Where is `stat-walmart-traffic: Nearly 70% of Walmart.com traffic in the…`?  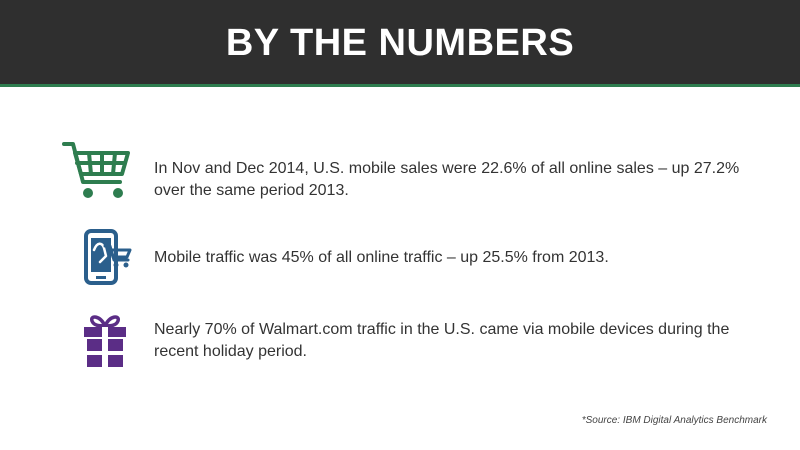
stat-walmart-traffic: Nearly 70% of Walmart.com traffic in the… is located at coordinates (442, 340).